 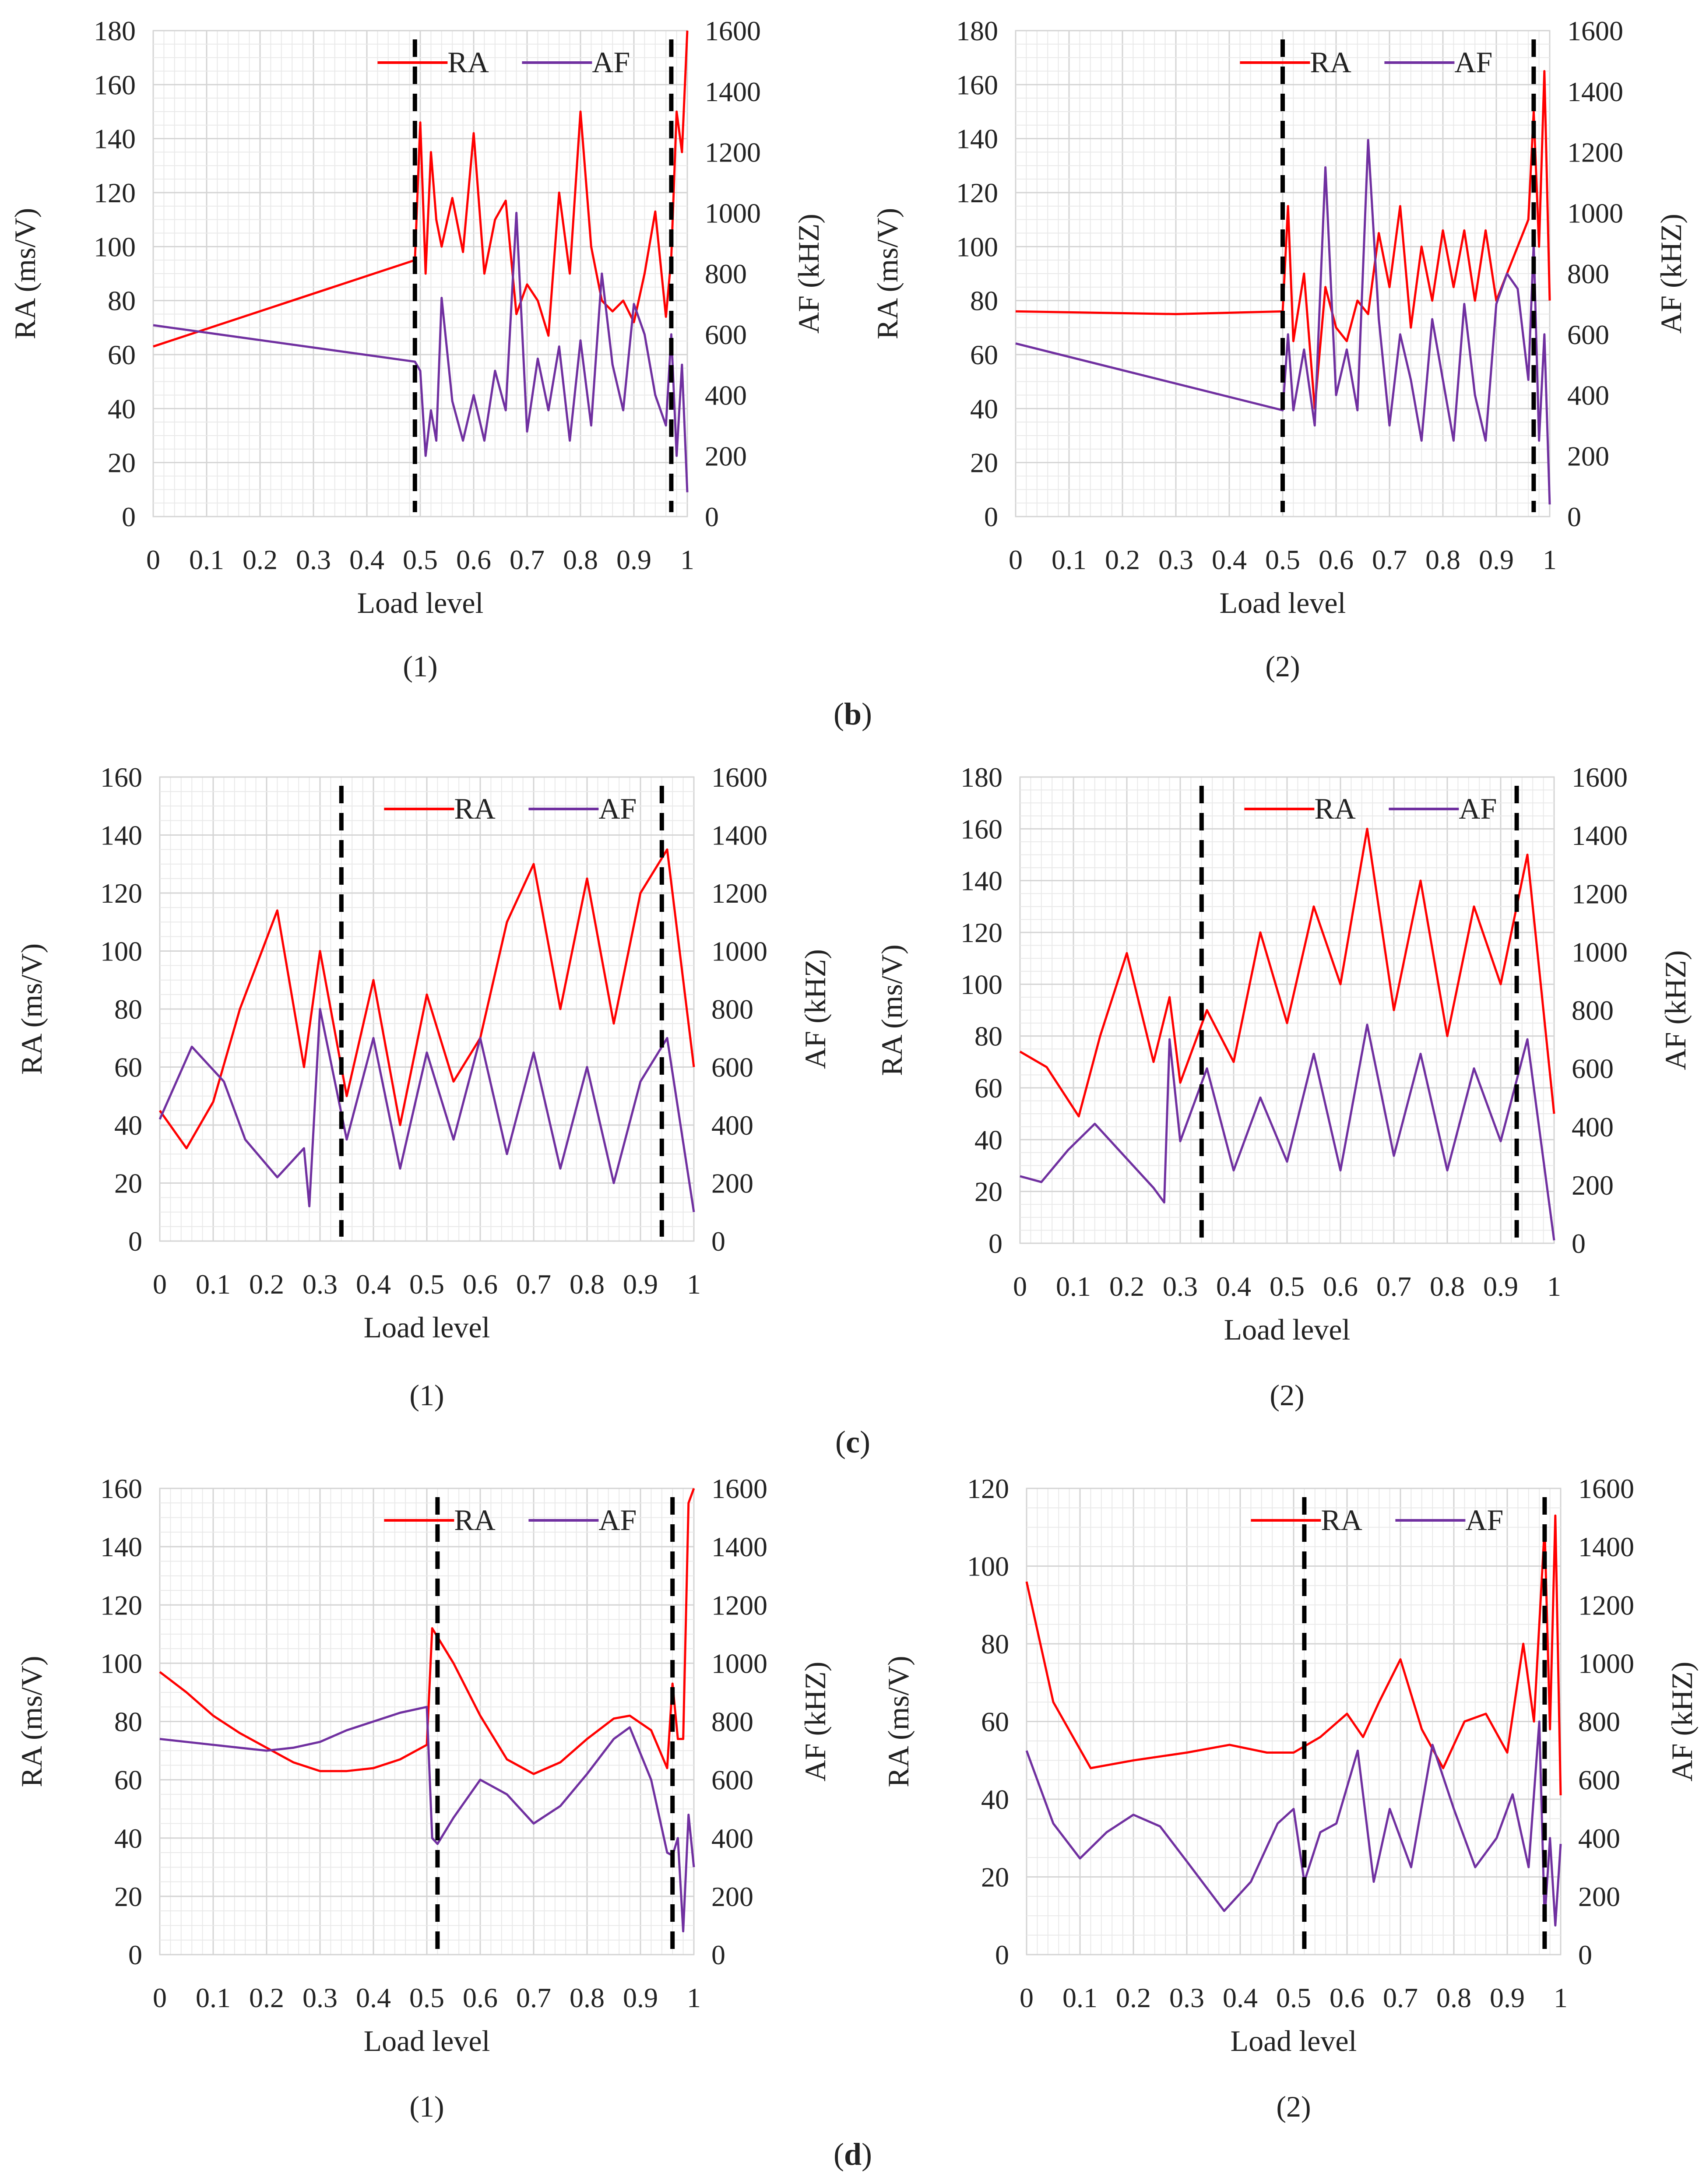 What do you see at coordinates (1588, 455) in the screenshot?
I see `y2-tick-label: 200` at bounding box center [1588, 455].